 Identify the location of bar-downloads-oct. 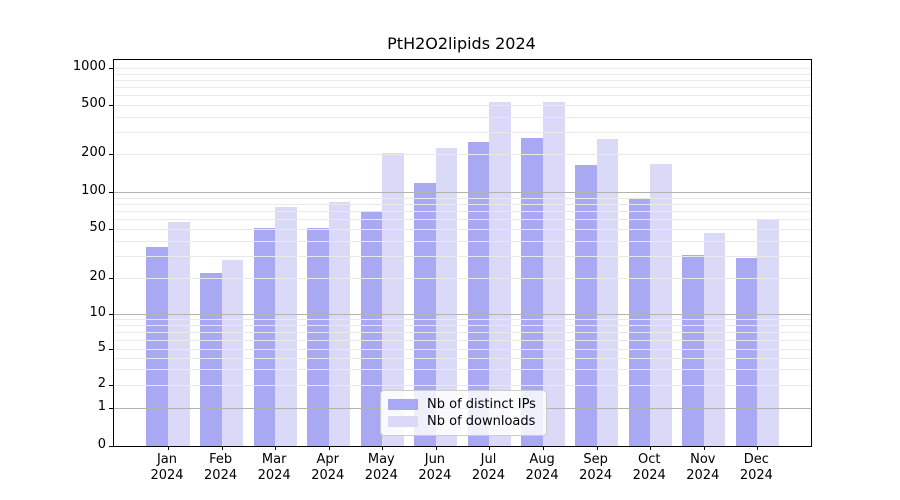
(661, 304).